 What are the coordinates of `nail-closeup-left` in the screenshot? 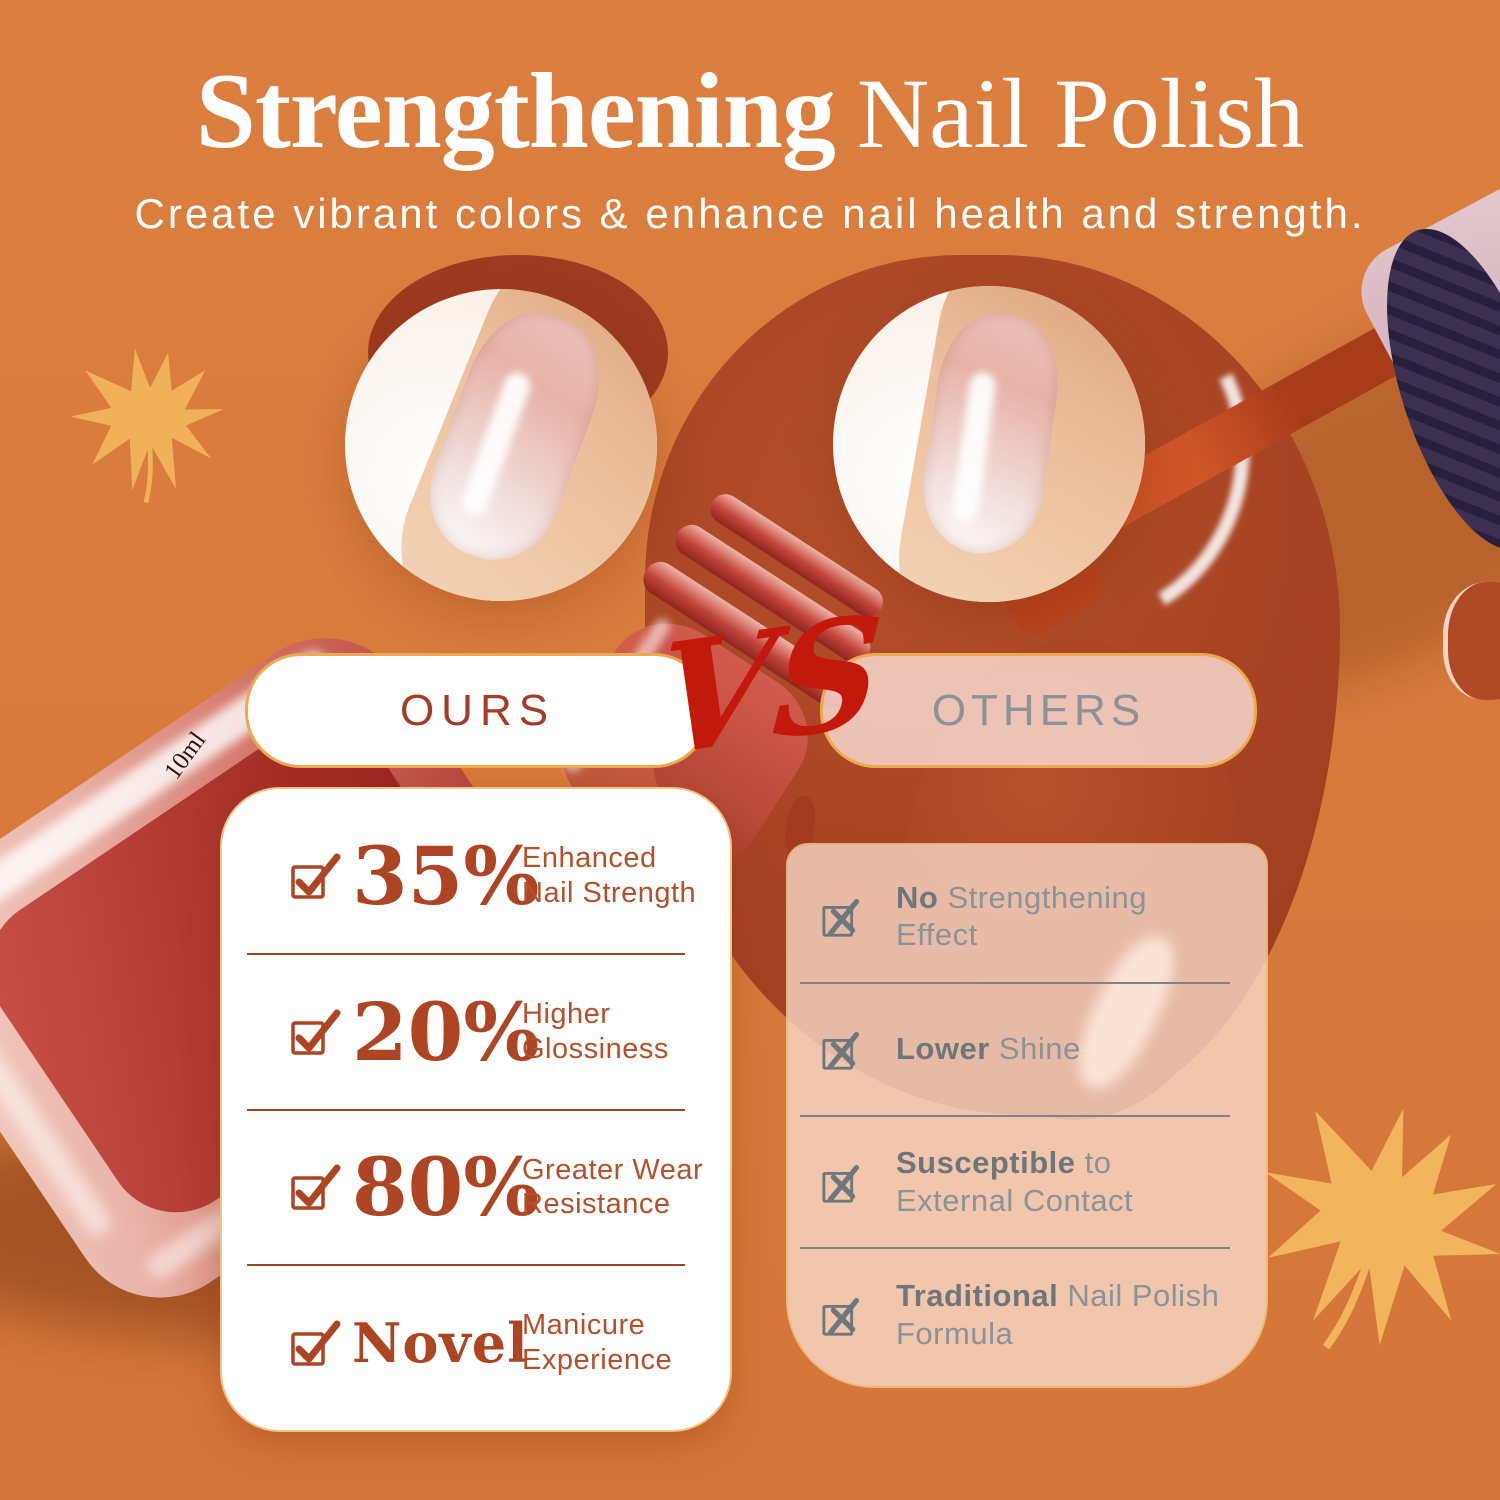 It's located at (501, 445).